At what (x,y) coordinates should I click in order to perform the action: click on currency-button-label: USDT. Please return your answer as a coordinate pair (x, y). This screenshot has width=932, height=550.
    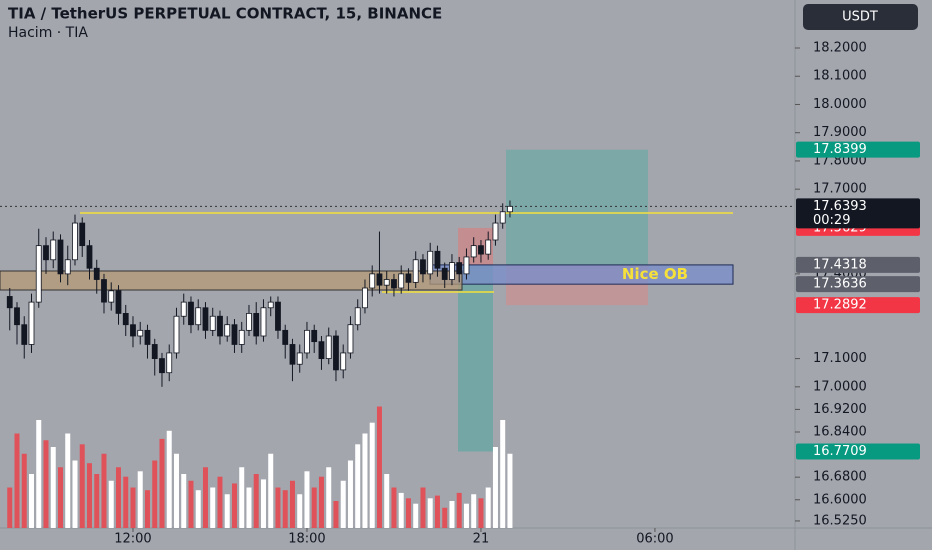
    Looking at the image, I should click on (860, 17).